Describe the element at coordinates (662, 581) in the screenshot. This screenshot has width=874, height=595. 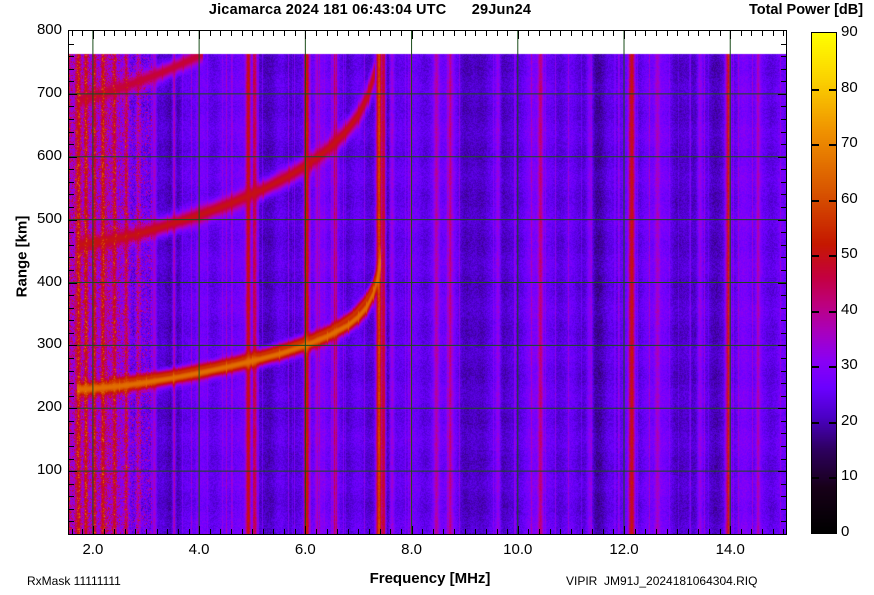
I see `vipir-file-label: VIPIR JM91J_2024181064304.RIQ` at that location.